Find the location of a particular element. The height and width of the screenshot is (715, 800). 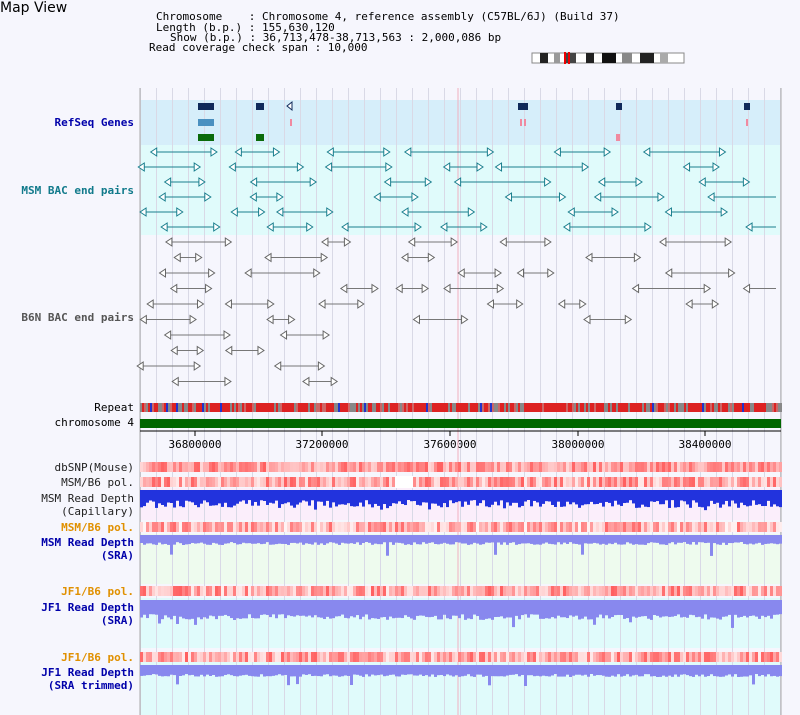

page-title: Map View is located at coordinates (34, 8).